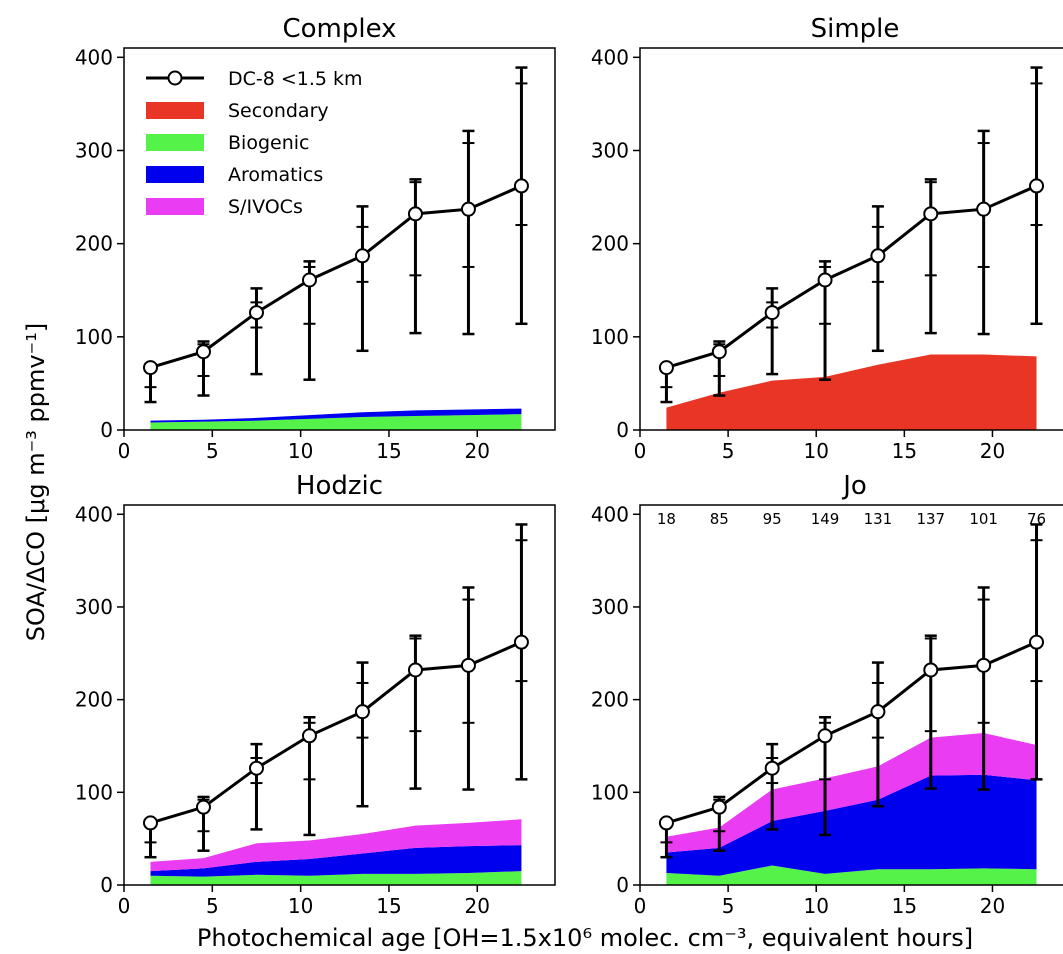 The width and height of the screenshot is (1063, 954). What do you see at coordinates (268, 143) in the screenshot?
I see `legend-label: Biogenic` at bounding box center [268, 143].